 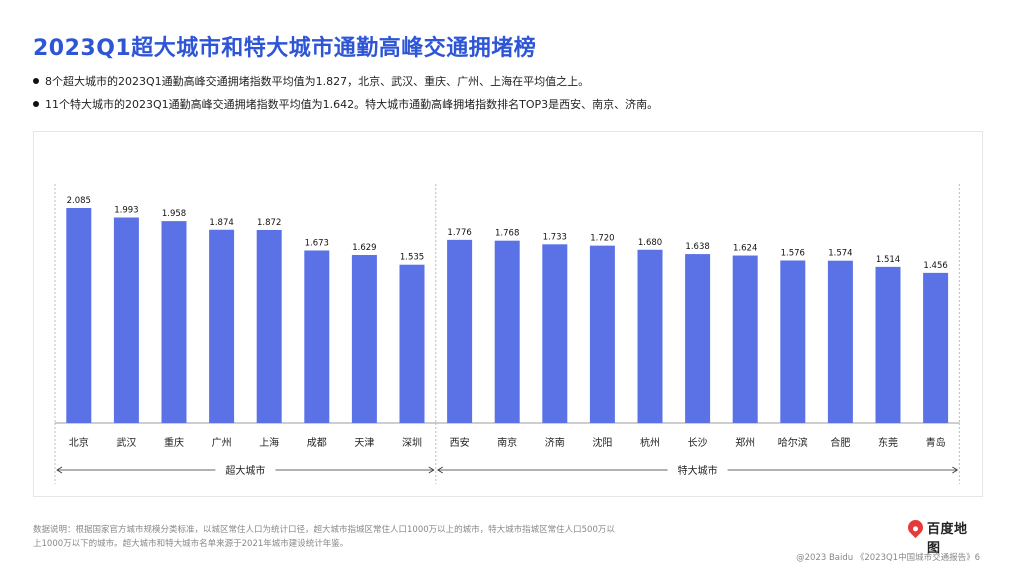 What do you see at coordinates (460, 331) in the screenshot?
I see `bar-西安` at bounding box center [460, 331].